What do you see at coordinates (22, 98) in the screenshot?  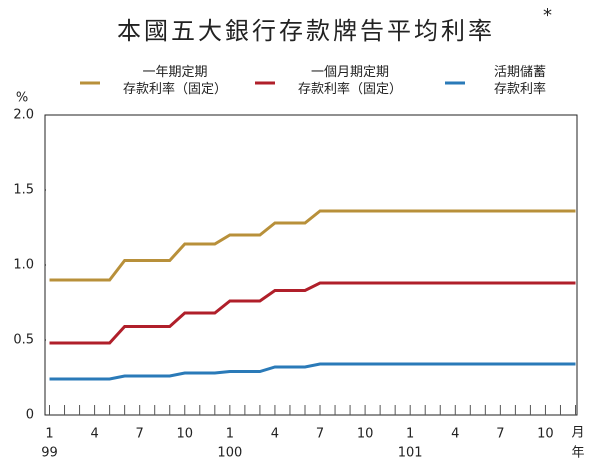 I see `y-axis-label: %` at bounding box center [22, 98].